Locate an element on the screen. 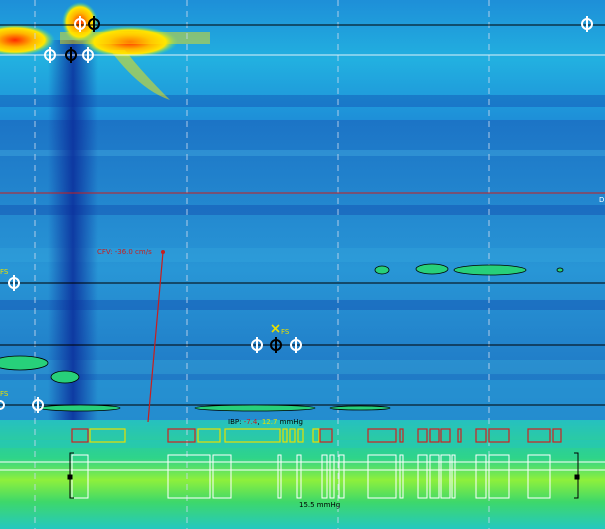  event-row-white is located at coordinates (311, 476).